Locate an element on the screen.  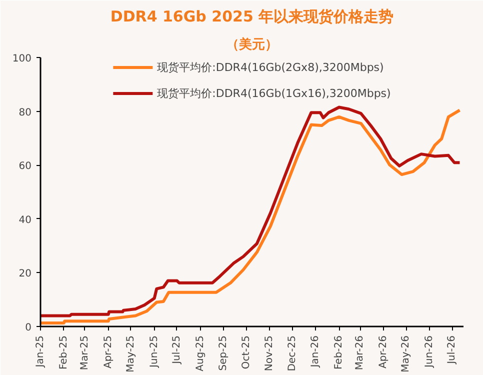
x-tick-label: Jun-25 is located at coordinates (154, 351).